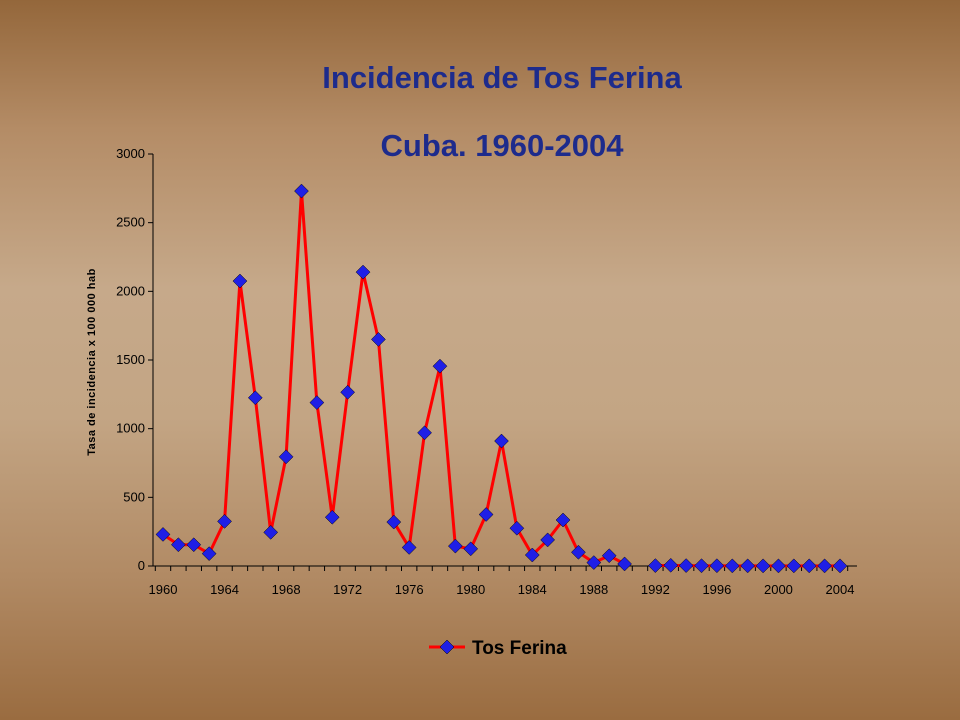  I want to click on chart-subtitle: Cuba. 1960-2004, so click(502, 145).